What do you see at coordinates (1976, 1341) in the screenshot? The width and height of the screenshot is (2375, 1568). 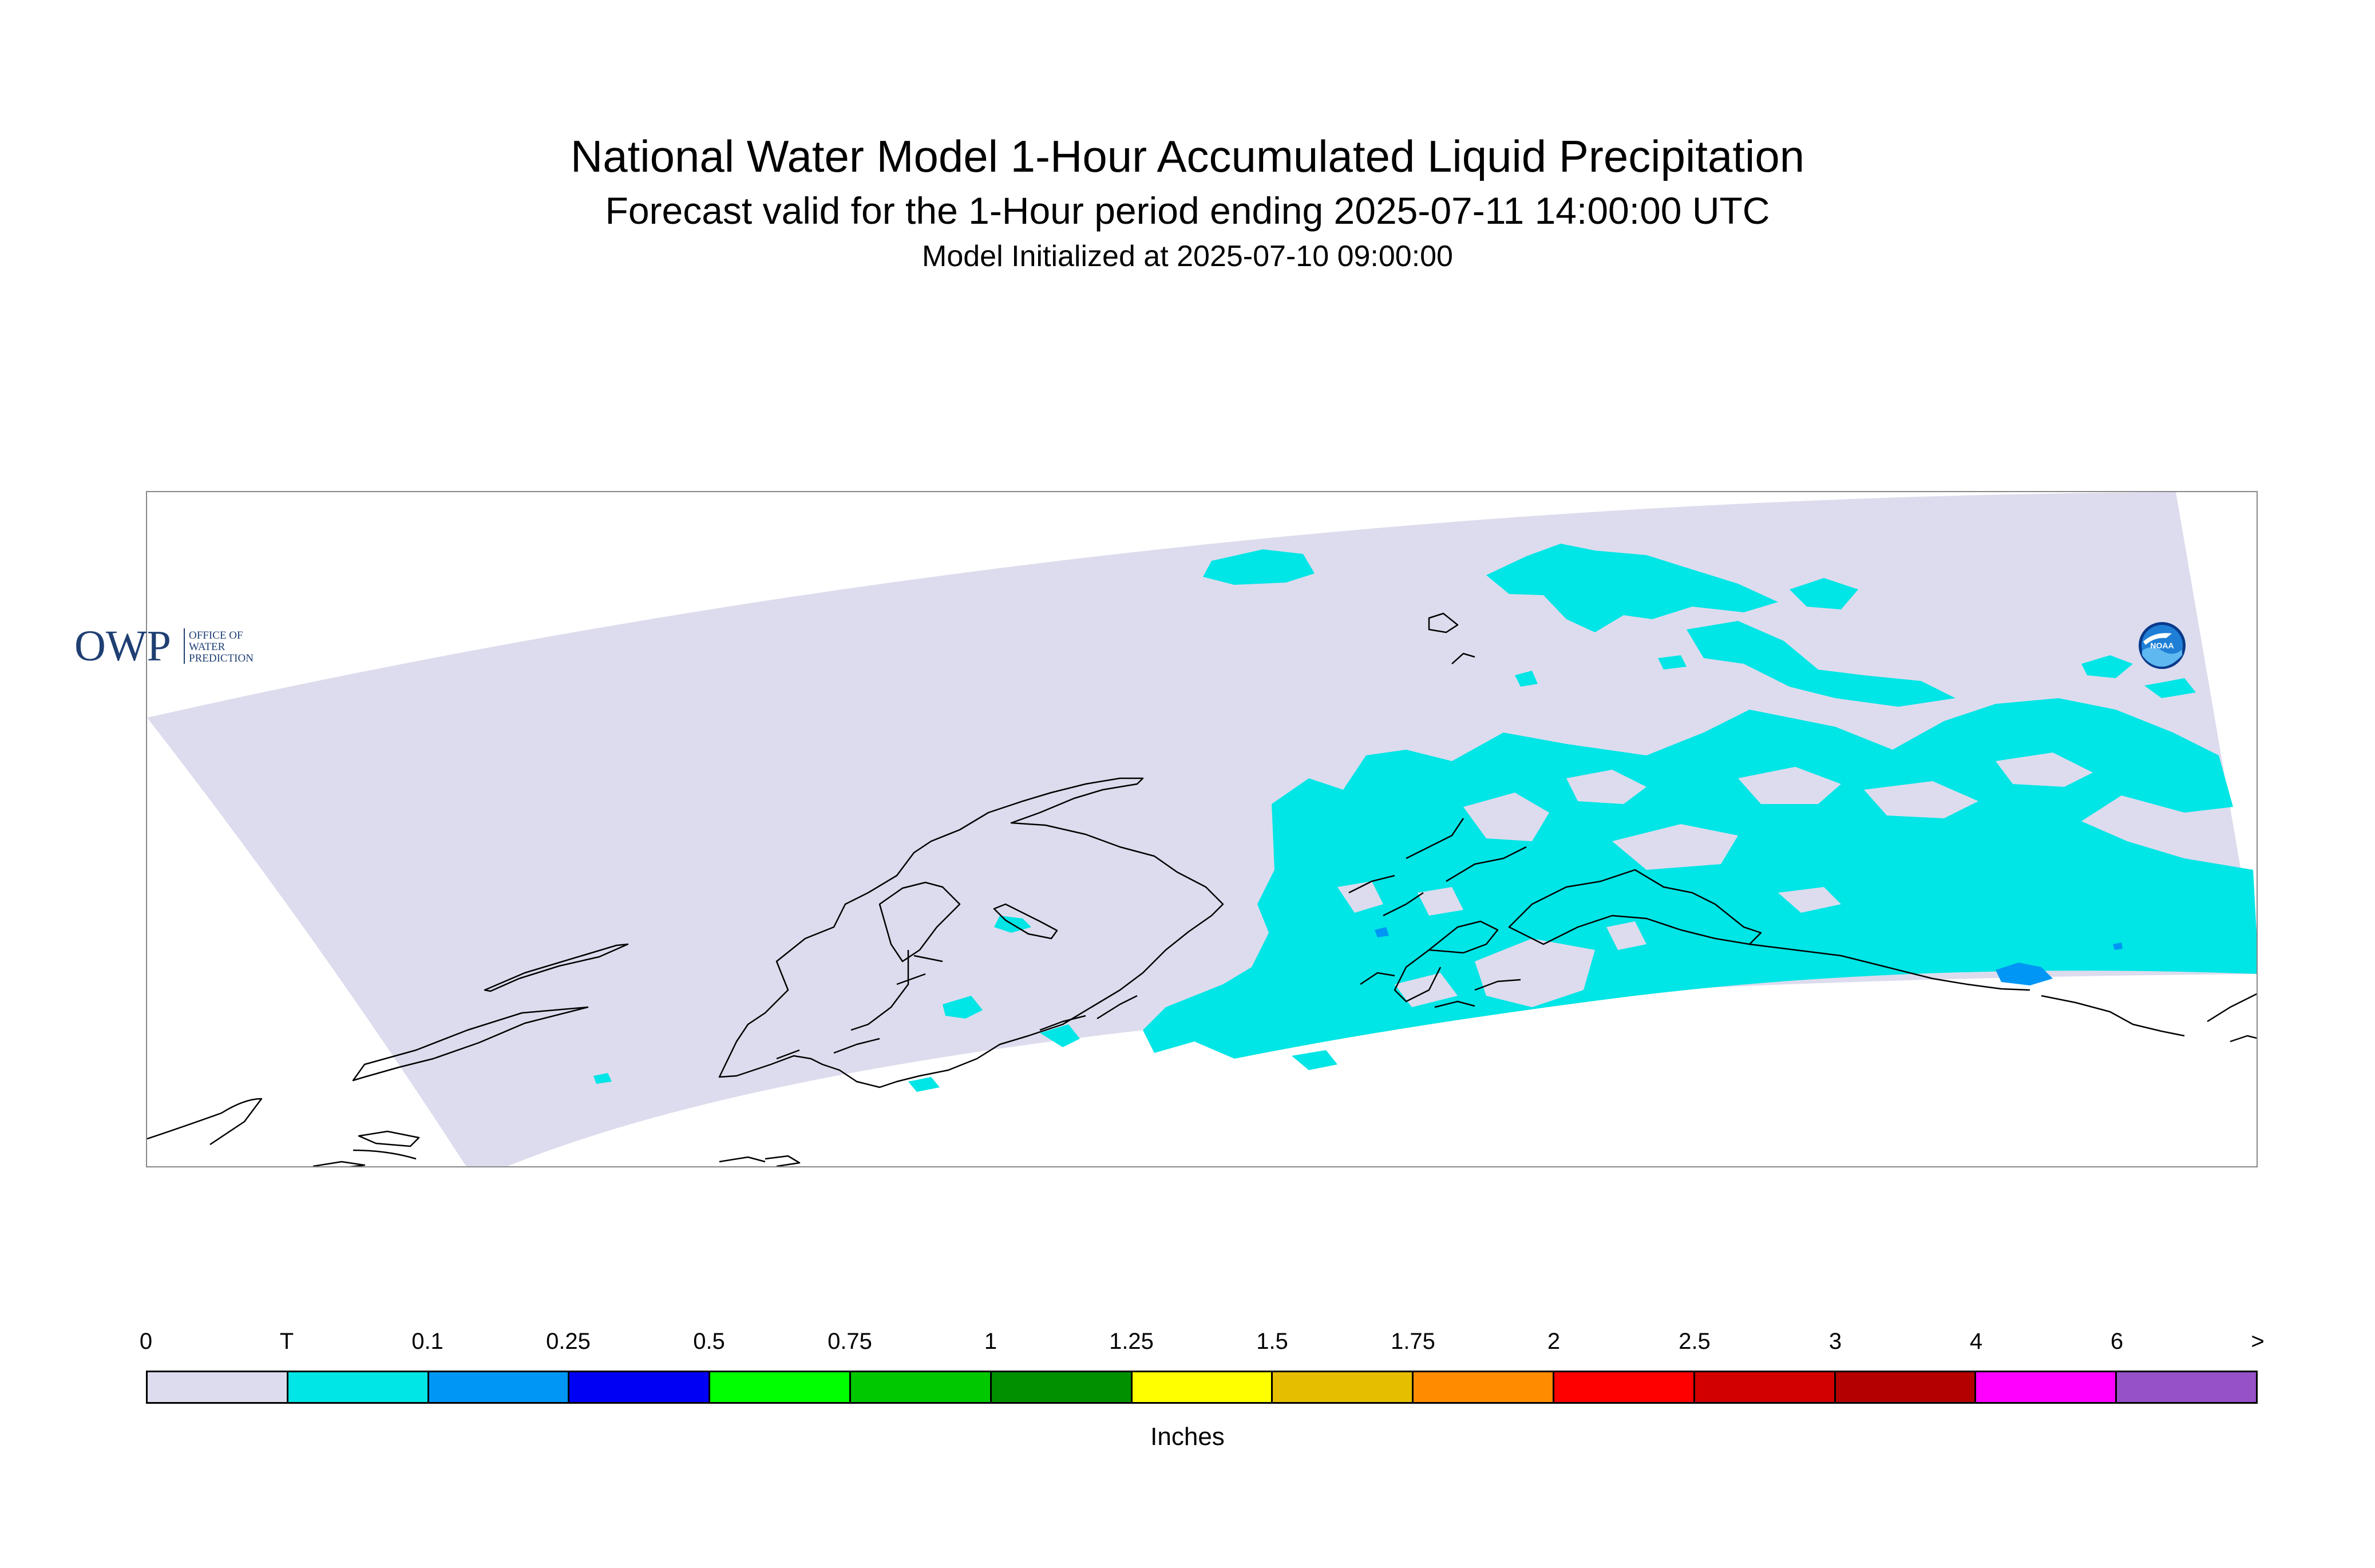 I see `legend-tick-label: 4` at bounding box center [1976, 1341].